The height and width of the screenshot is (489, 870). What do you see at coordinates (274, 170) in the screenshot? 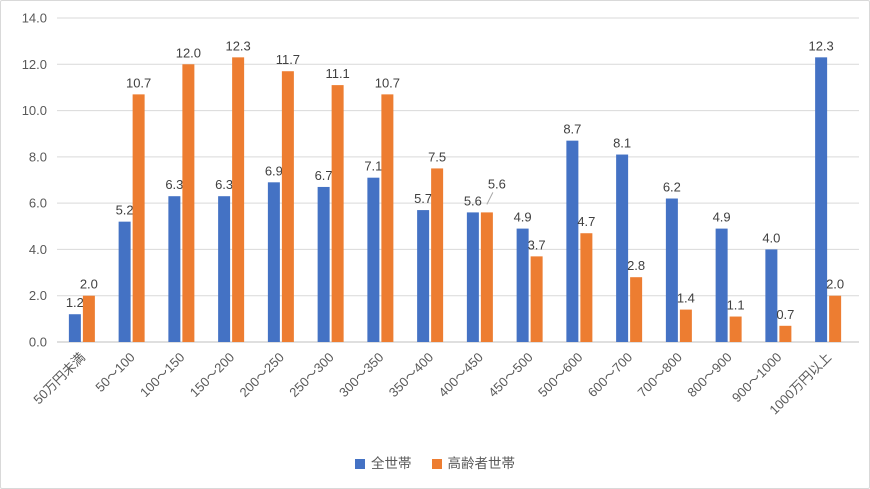
I see `data-label-series0-cat4: 6.9` at bounding box center [274, 170].